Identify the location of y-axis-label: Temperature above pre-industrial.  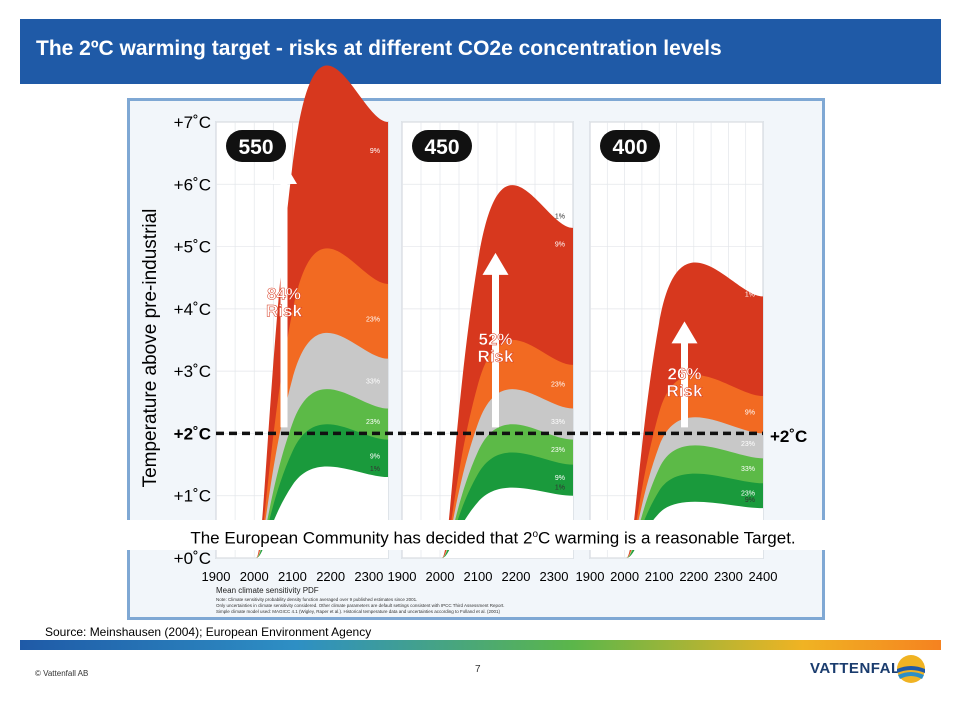
(150, 348).